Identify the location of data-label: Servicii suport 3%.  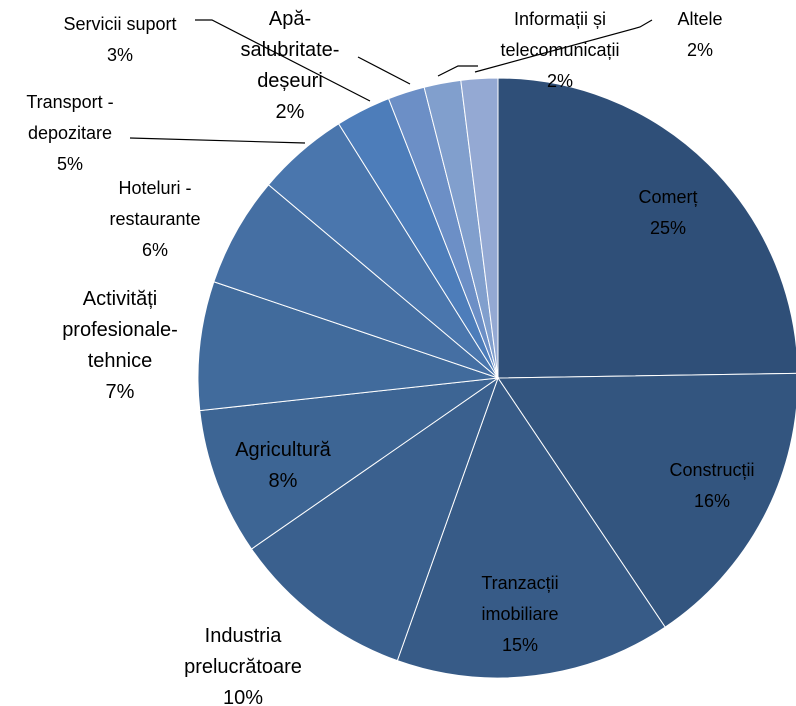
(120, 40).